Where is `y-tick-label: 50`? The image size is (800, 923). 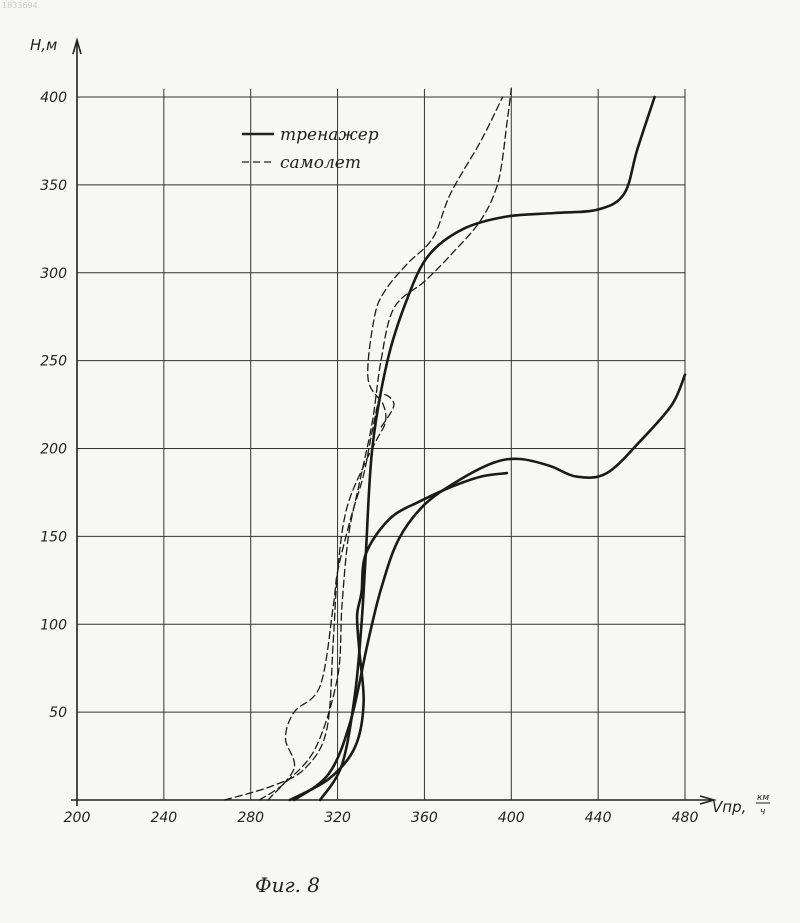
y-tick-label: 50 is located at coordinates (58, 713).